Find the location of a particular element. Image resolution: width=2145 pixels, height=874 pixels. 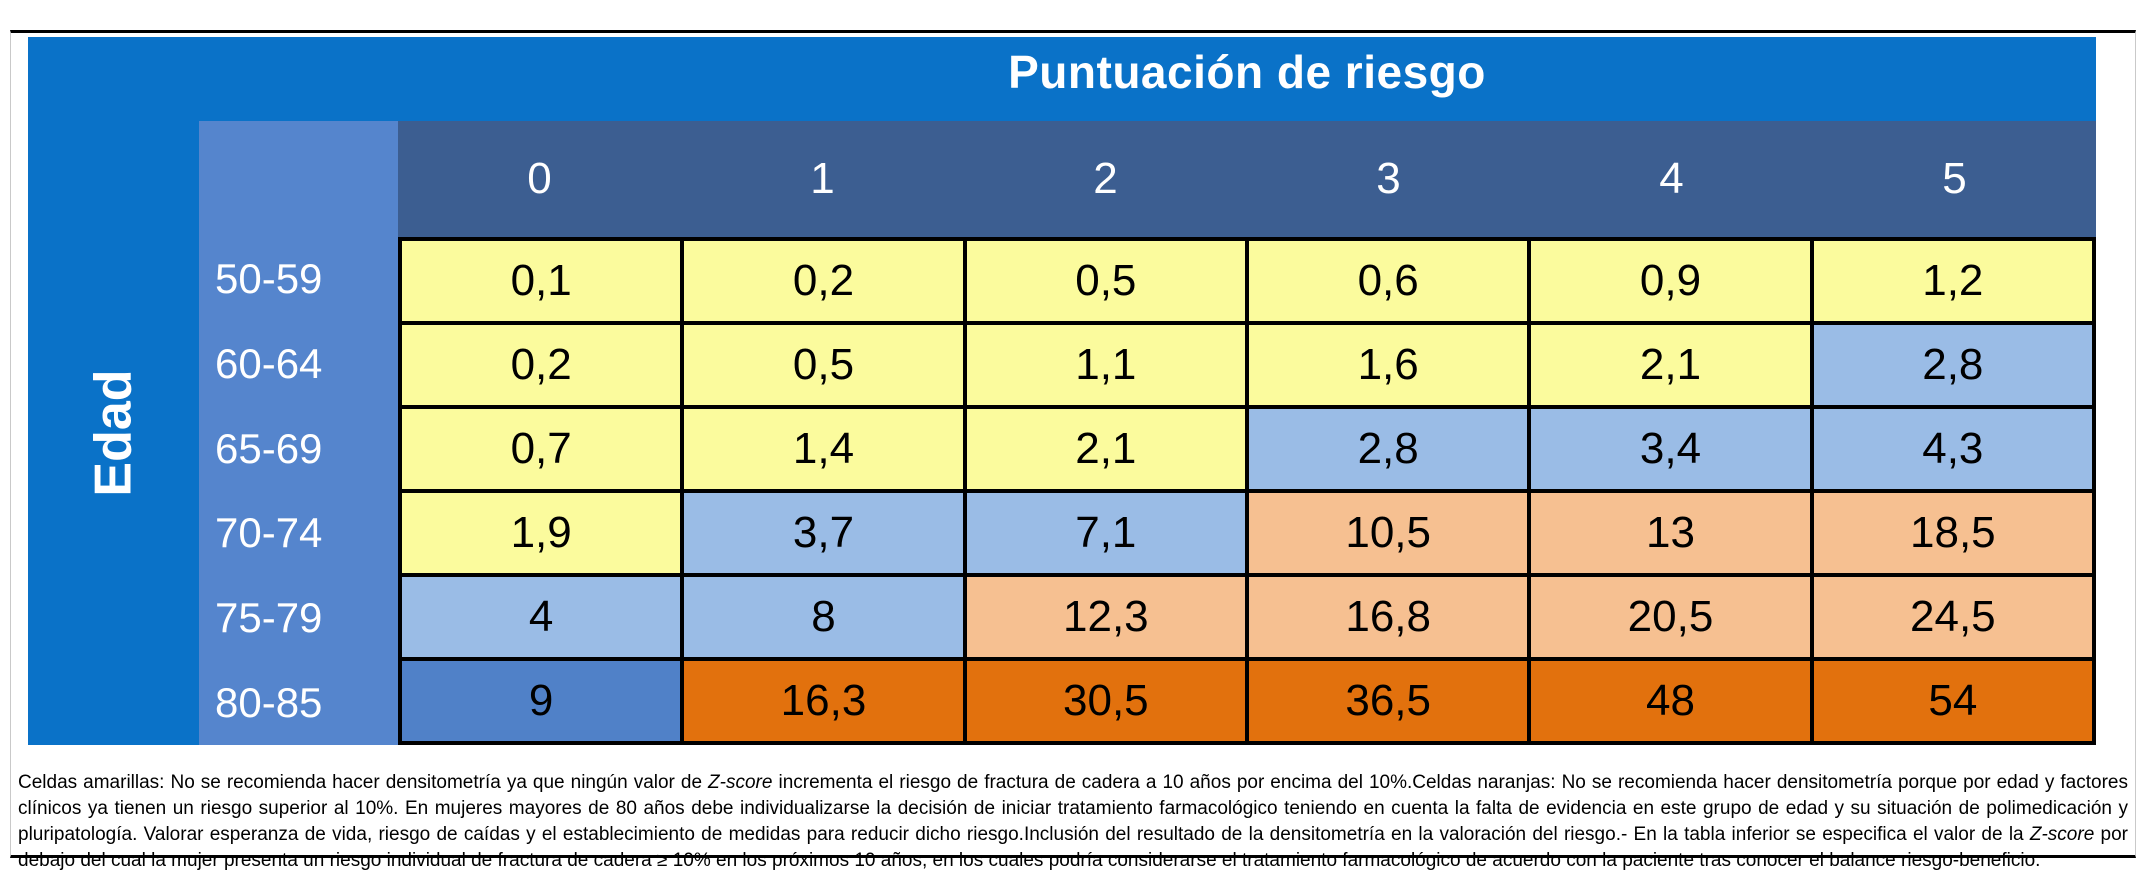

row-label-column-background is located at coordinates (298, 433).